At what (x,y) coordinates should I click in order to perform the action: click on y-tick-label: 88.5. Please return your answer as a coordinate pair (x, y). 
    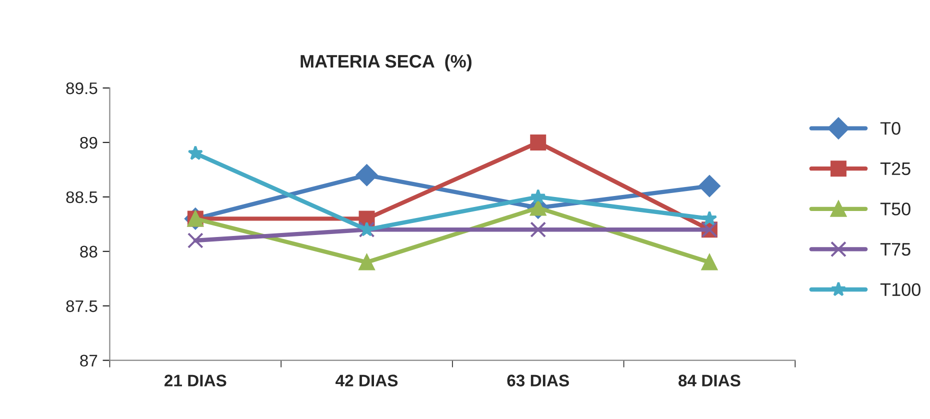
    Looking at the image, I should click on (82, 197).